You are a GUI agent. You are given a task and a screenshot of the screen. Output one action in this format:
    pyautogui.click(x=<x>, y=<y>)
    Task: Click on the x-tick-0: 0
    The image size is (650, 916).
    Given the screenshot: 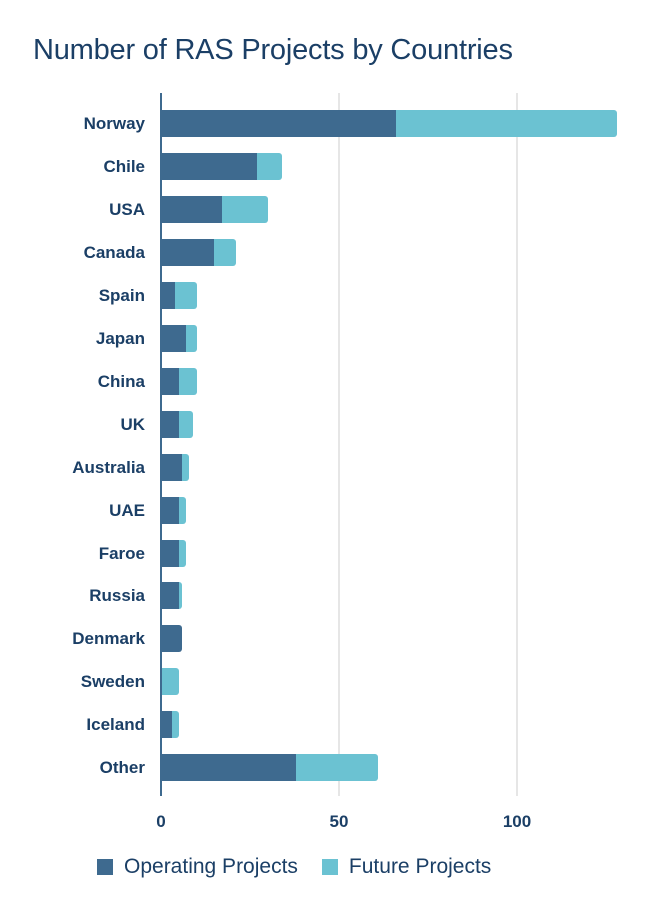 What is the action you would take?
    pyautogui.click(x=161, y=821)
    